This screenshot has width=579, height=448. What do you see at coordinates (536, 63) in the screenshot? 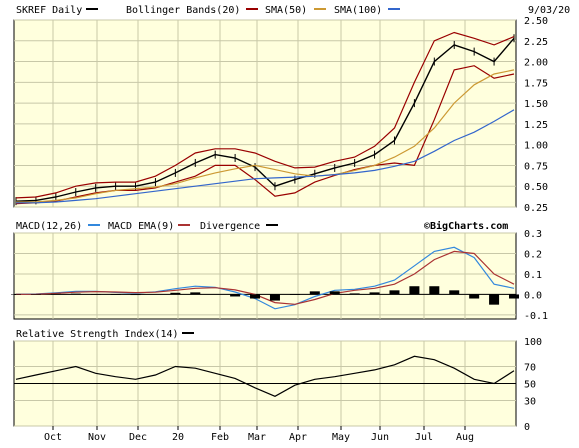
I see `y-tick-label: 2.00` at bounding box center [536, 63].